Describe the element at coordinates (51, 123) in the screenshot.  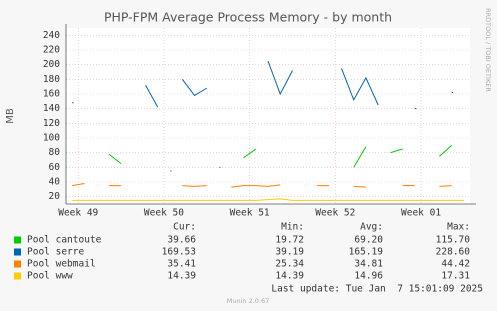
I see `y-tick-label: 120` at that location.